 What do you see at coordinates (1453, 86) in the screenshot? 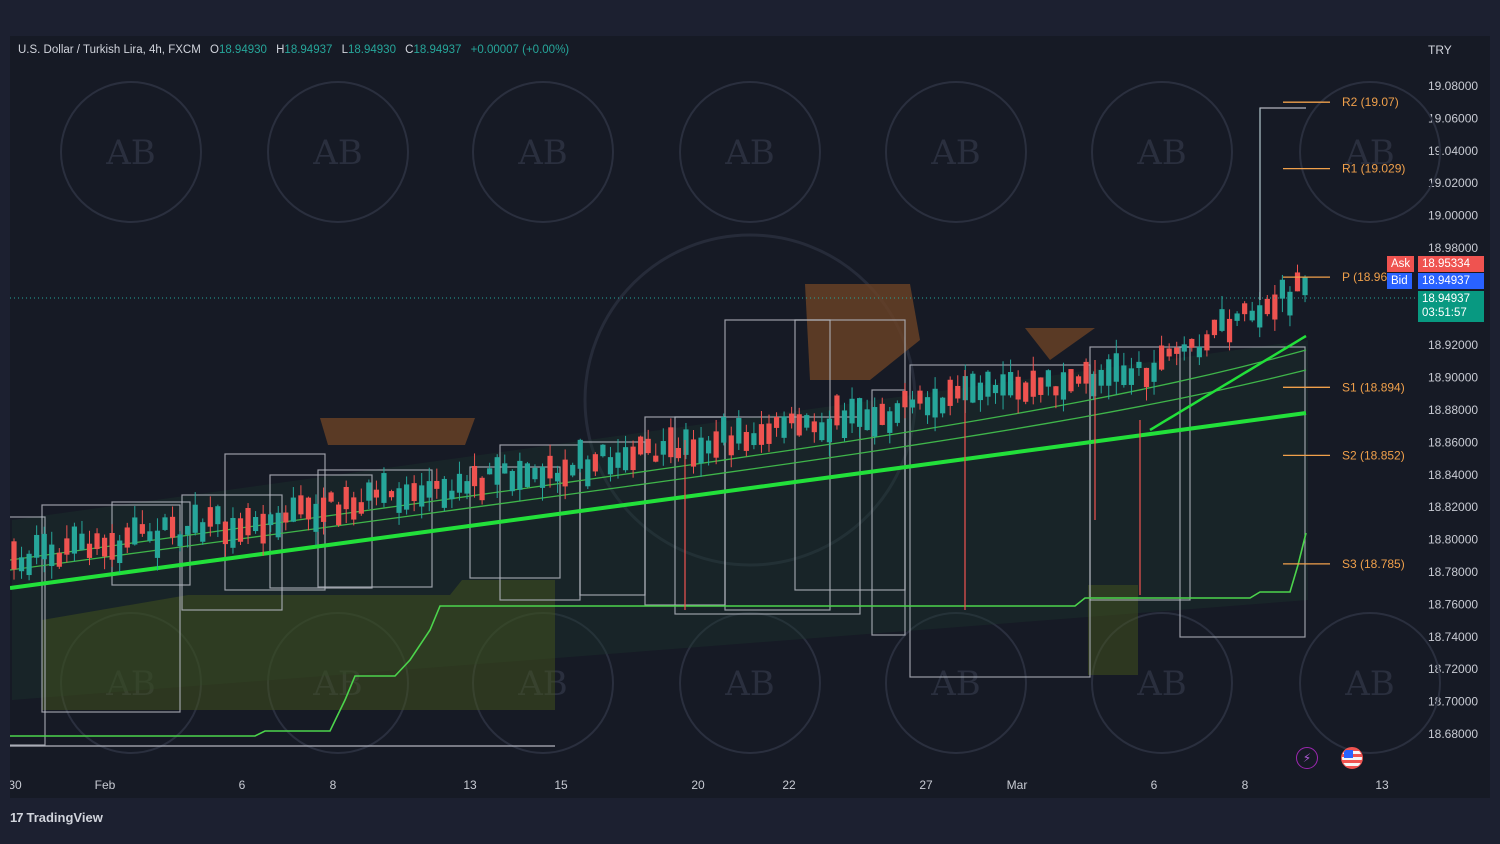
I see `y-tick-label: 19.08000` at bounding box center [1453, 86].